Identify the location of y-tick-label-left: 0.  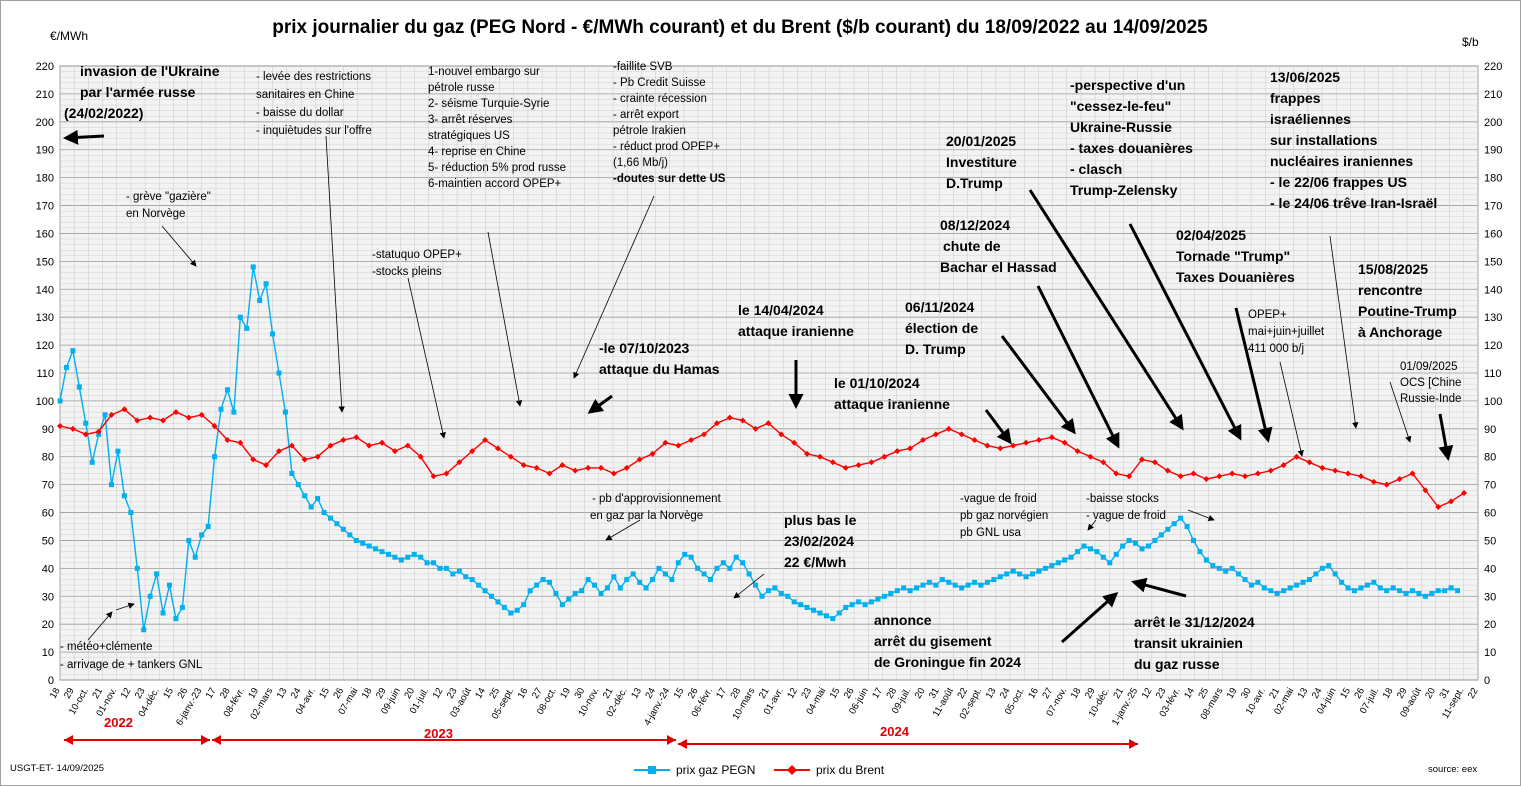
(51, 681).